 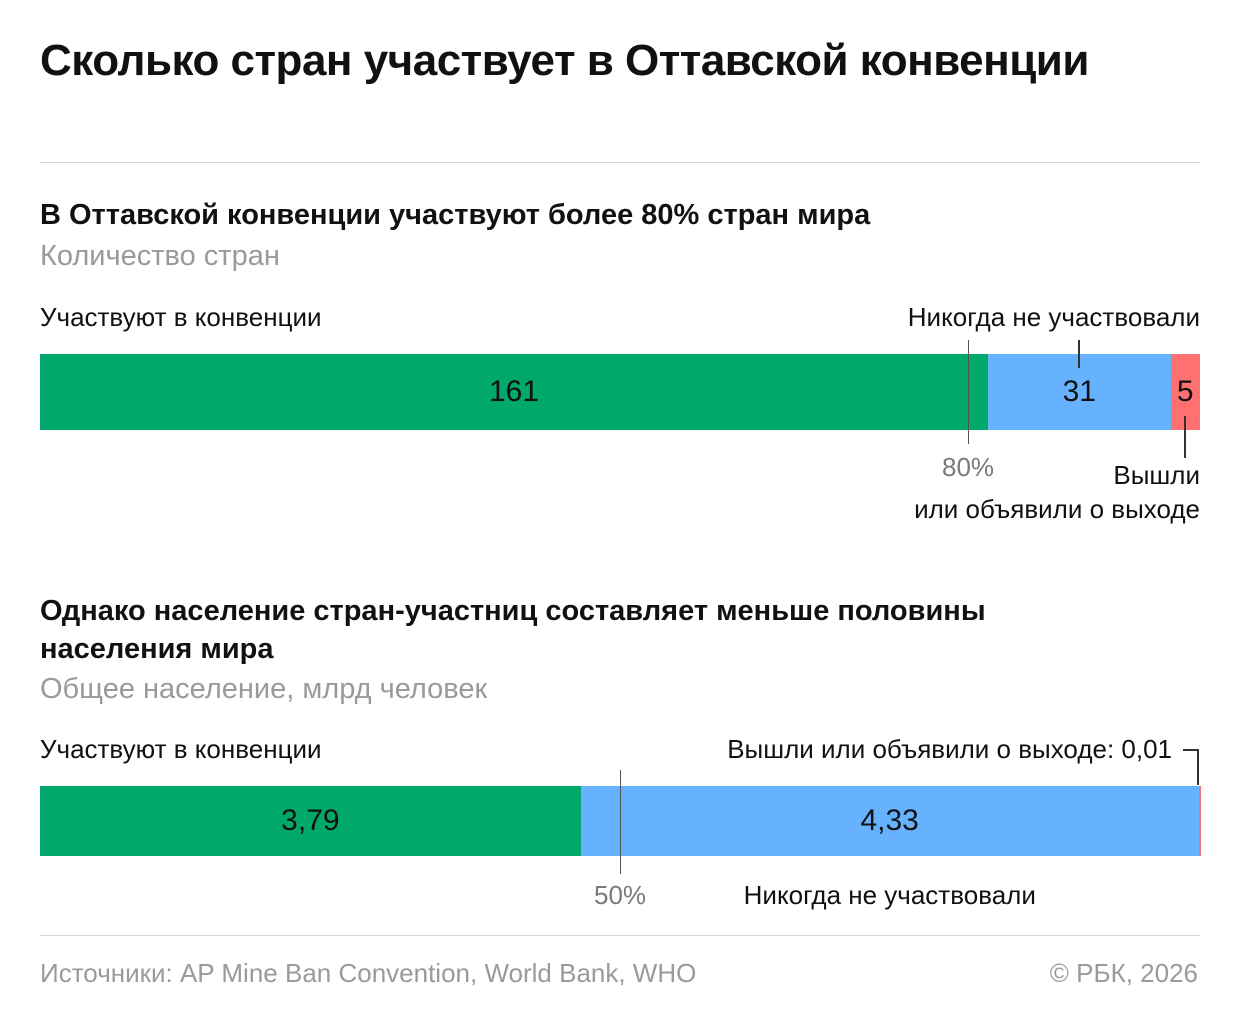 I want to click on chart1-stacked-bar: 161 31 5, so click(x=620, y=392).